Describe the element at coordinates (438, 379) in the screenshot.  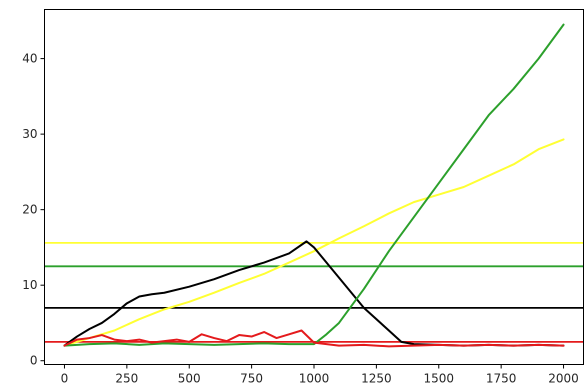
I see `x-tick-label: 1500` at that location.